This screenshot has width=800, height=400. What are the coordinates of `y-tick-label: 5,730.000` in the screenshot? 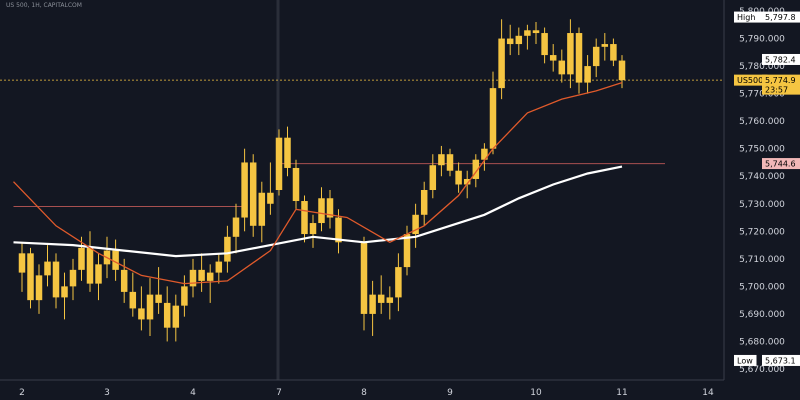 It's located at (762, 205).